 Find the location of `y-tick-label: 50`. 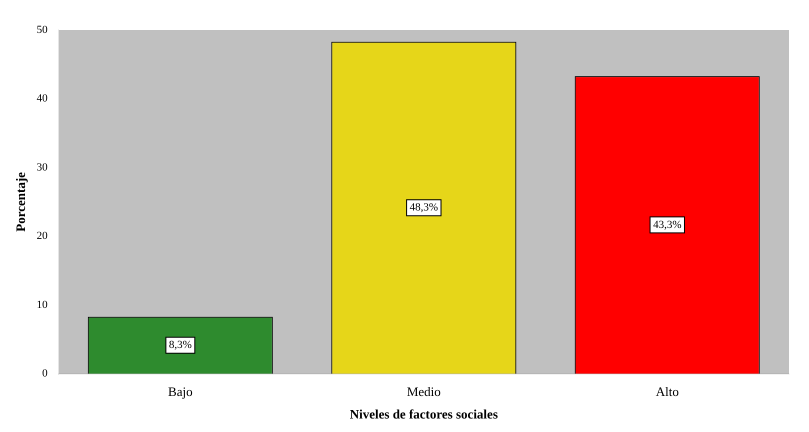

y-tick-label: 50 is located at coordinates (42, 30).